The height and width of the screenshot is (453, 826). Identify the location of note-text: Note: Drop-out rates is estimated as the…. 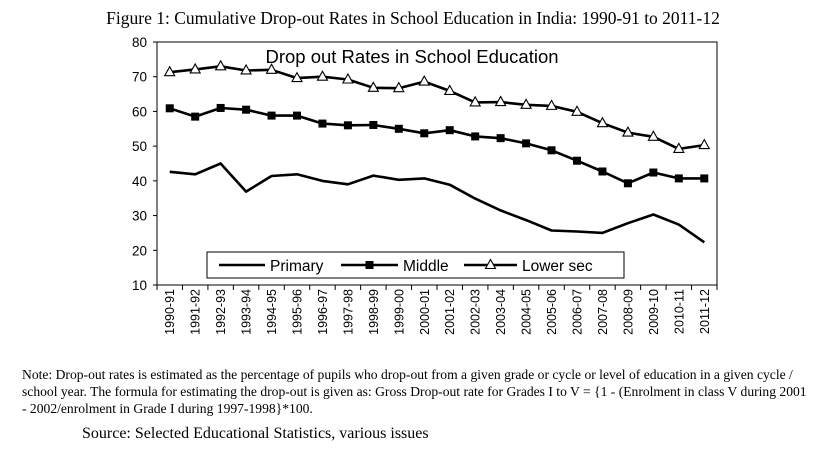
(414, 391).